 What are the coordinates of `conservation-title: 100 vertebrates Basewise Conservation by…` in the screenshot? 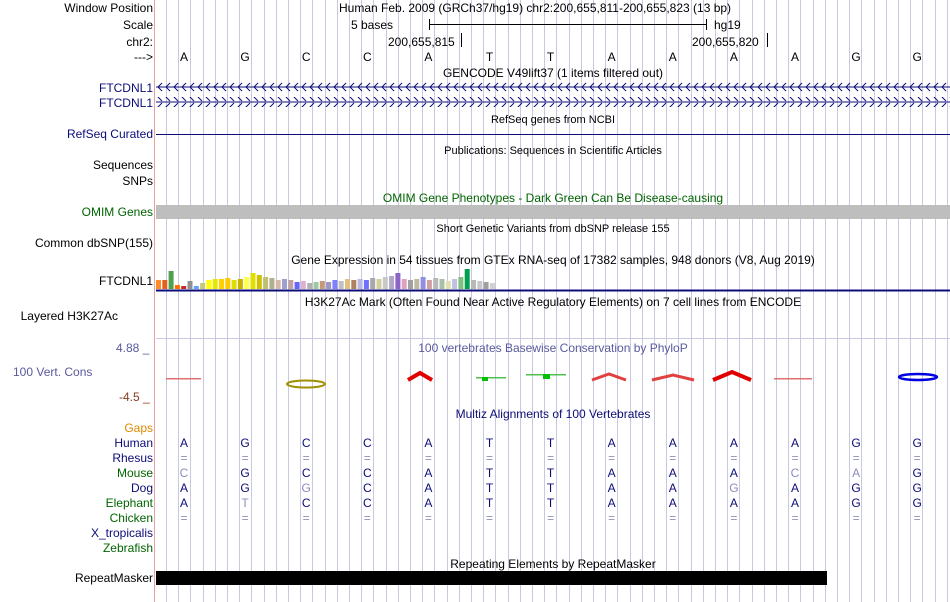 It's located at (553, 348).